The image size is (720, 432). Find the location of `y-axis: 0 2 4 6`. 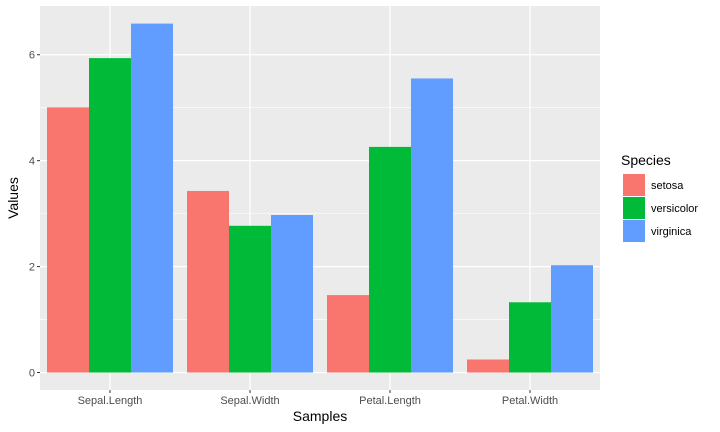

y-axis: 0 2 4 6 is located at coordinates (34, 215).